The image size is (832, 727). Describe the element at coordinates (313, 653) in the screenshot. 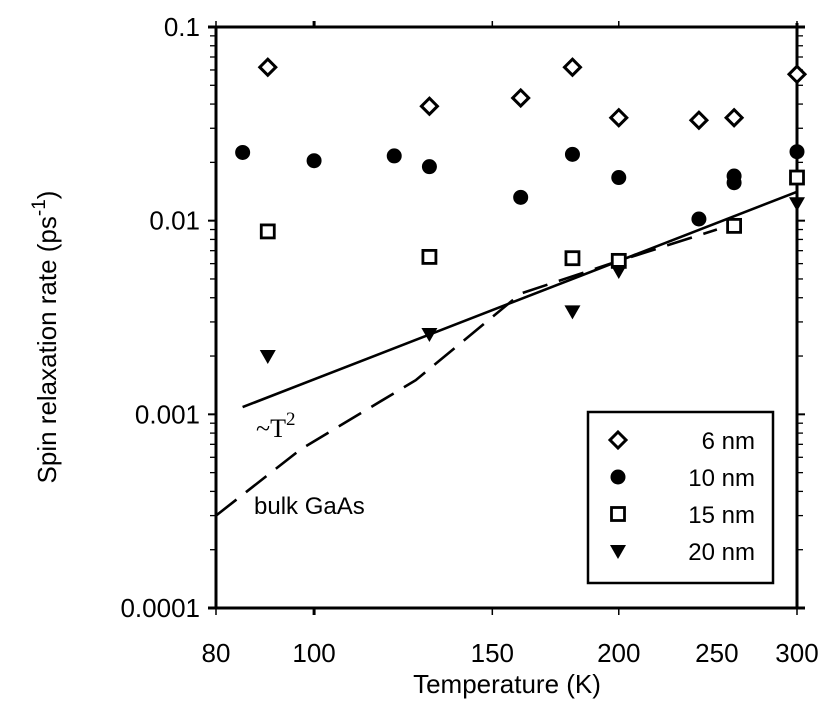

I see `x-tick-label: 100` at that location.